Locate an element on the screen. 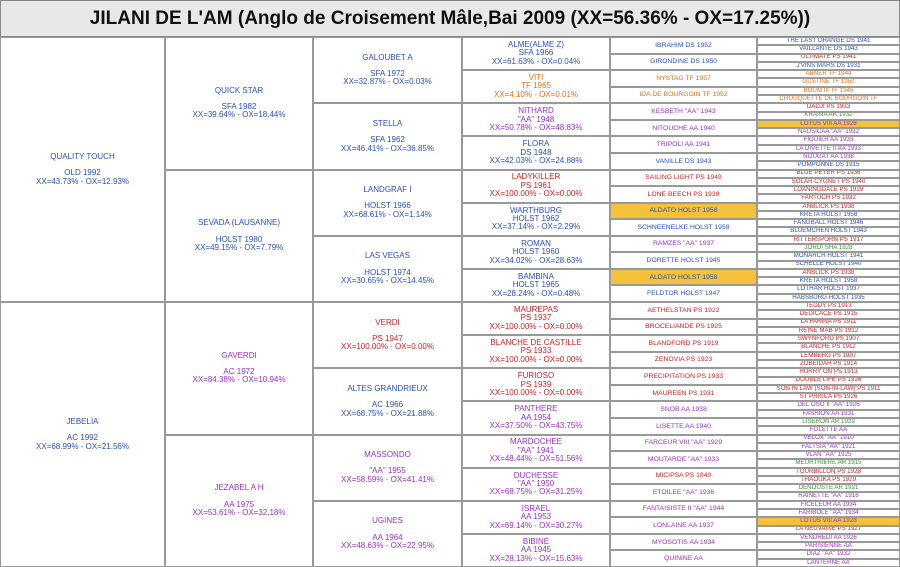 Image resolution: width=900 pixels, height=567 pixels. horse-name: LANTERNE AA is located at coordinates (828, 562).